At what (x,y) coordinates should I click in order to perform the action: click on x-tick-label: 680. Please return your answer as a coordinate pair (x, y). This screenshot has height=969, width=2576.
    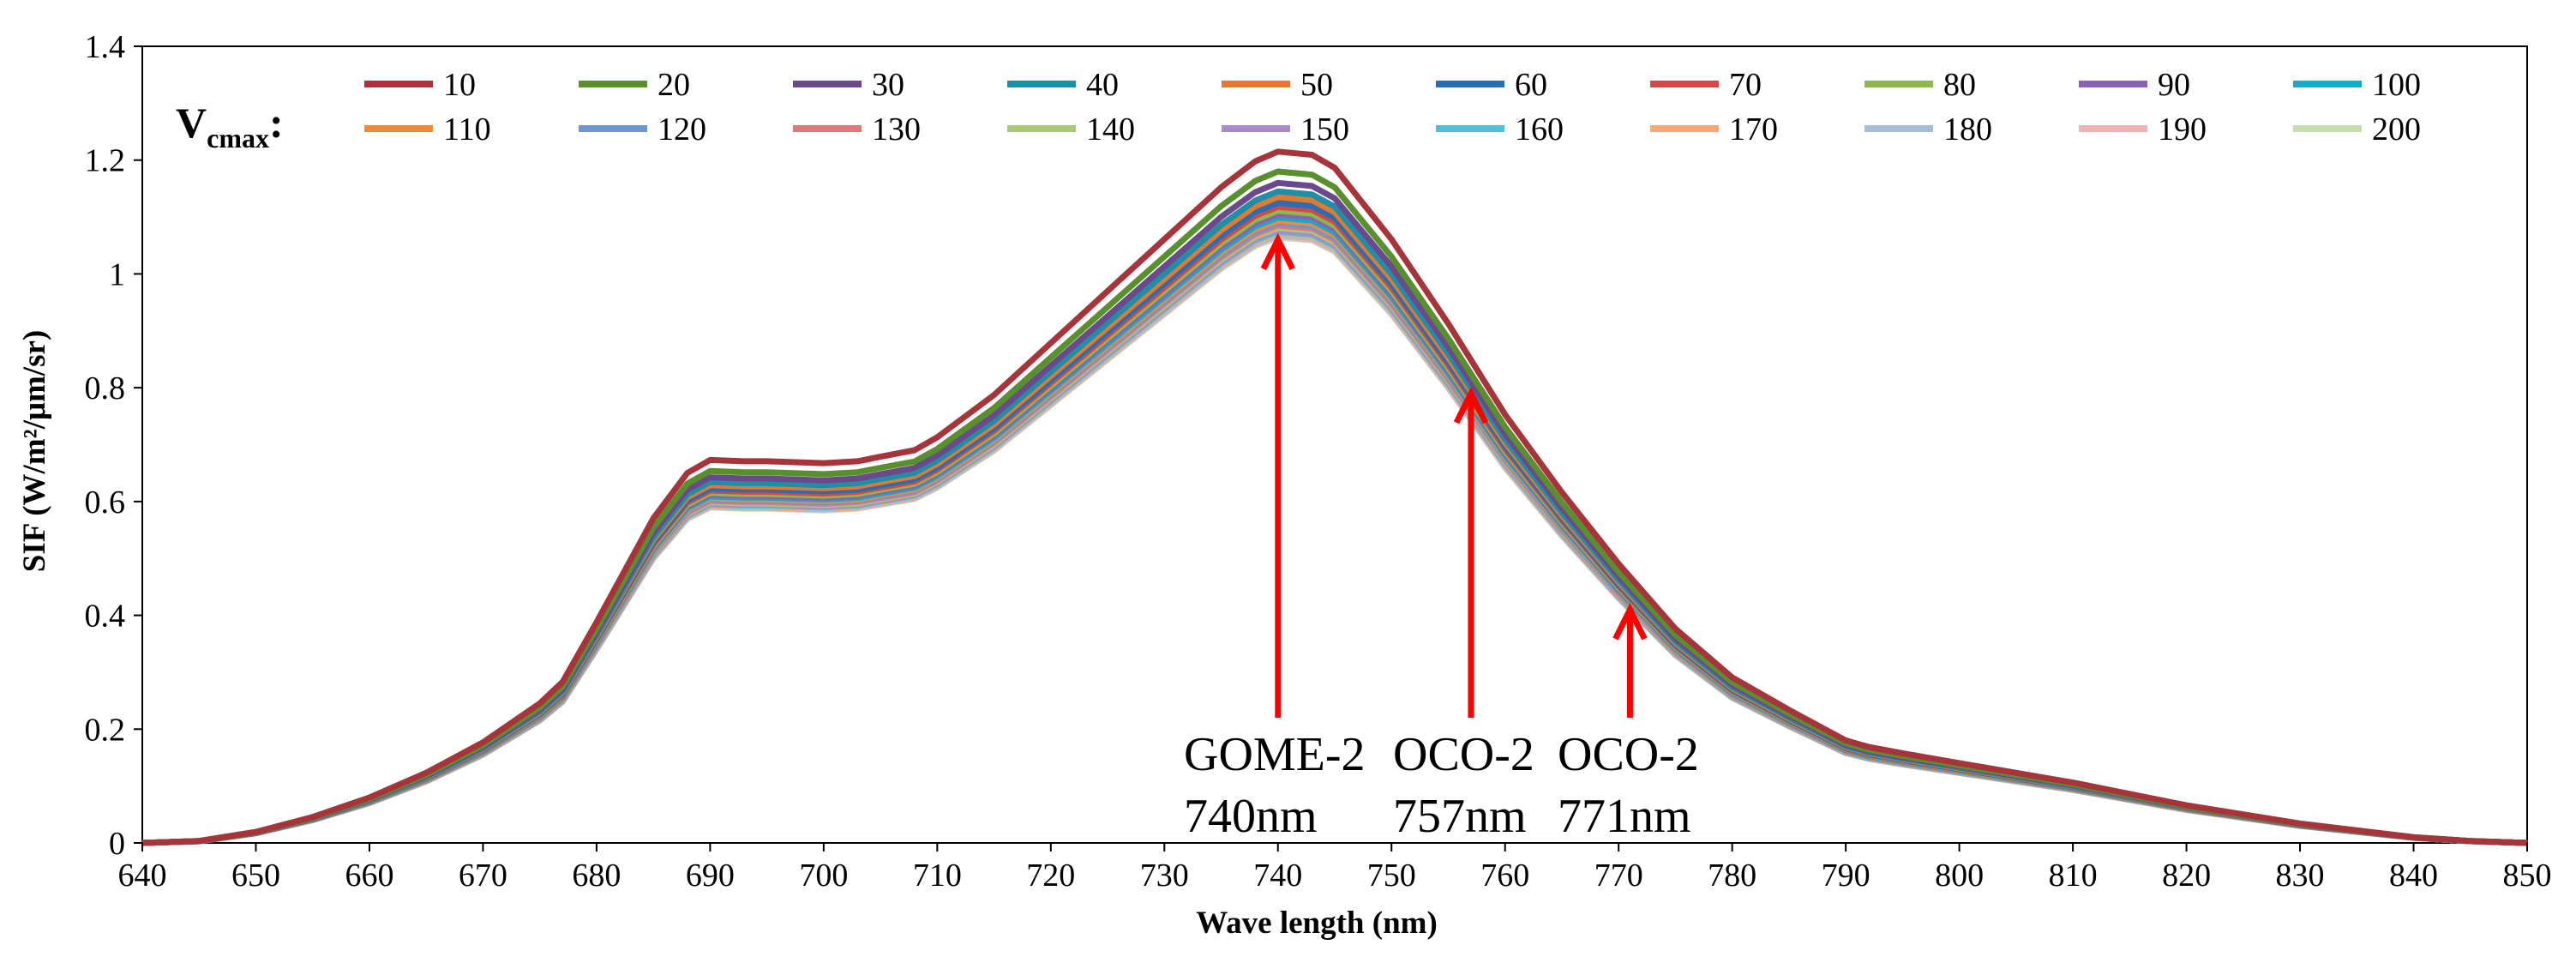
    Looking at the image, I should click on (596, 876).